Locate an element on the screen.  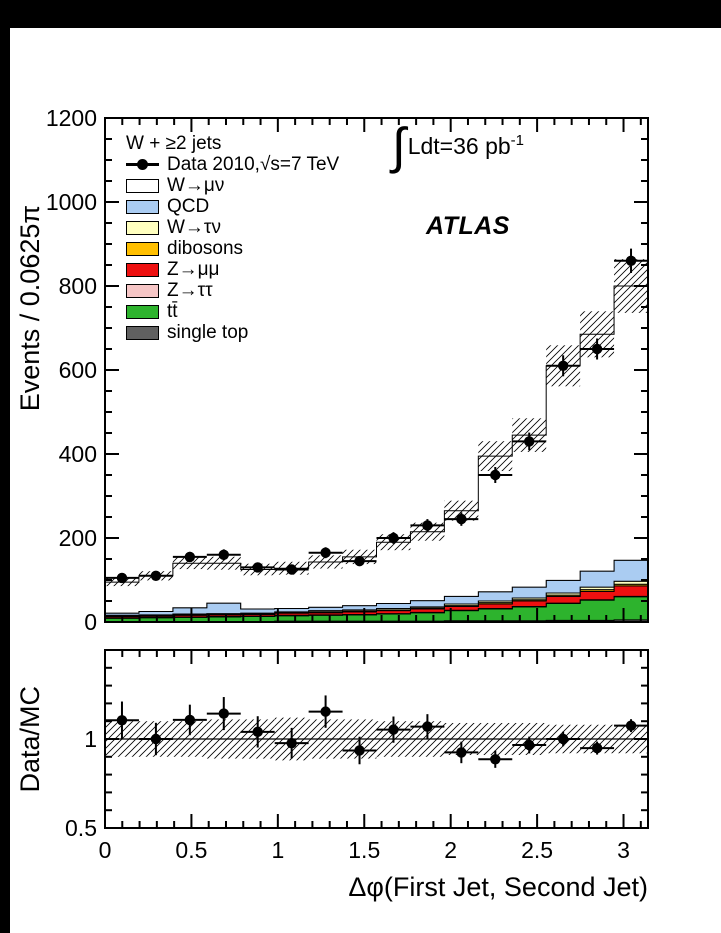
tick-label: 2.5 is located at coordinates (537, 850).